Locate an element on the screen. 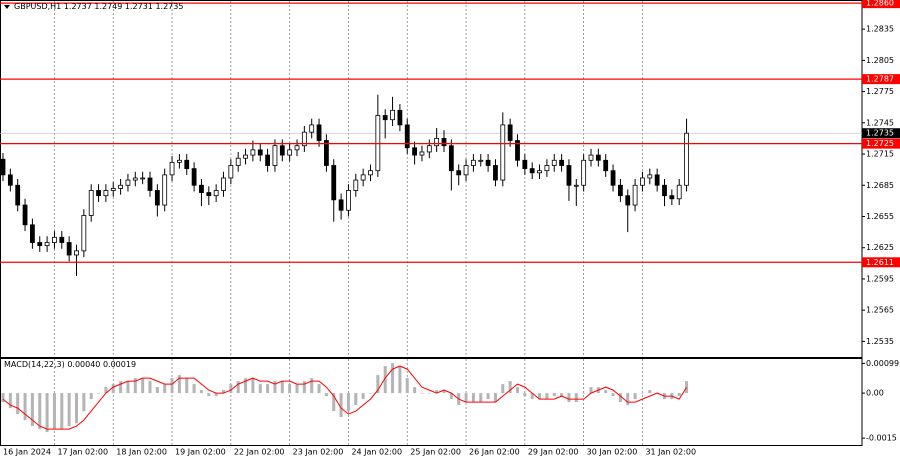 The image size is (900, 460). x-tick-label: 17 Jan 02:00 is located at coordinates (82, 452).